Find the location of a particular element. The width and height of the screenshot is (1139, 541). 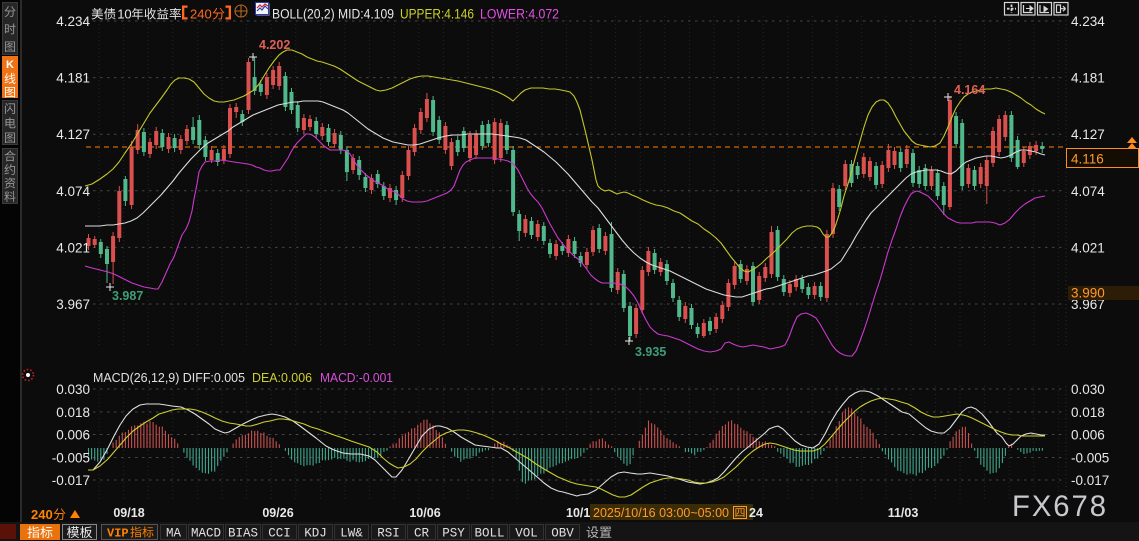

svg-text: 4.164 is located at coordinates (969, 90).